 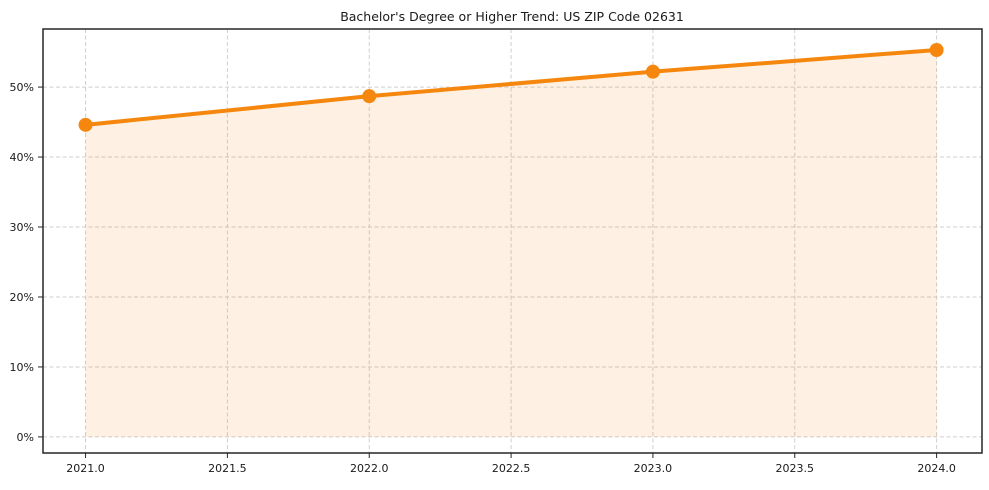 I want to click on x-tick-label: 2023.5, so click(x=795, y=468).